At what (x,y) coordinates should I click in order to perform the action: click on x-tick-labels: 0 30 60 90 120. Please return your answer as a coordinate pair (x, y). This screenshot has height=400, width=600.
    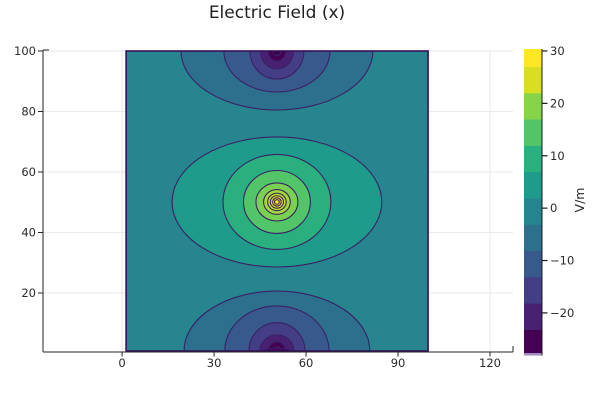
    Looking at the image, I should click on (309, 363).